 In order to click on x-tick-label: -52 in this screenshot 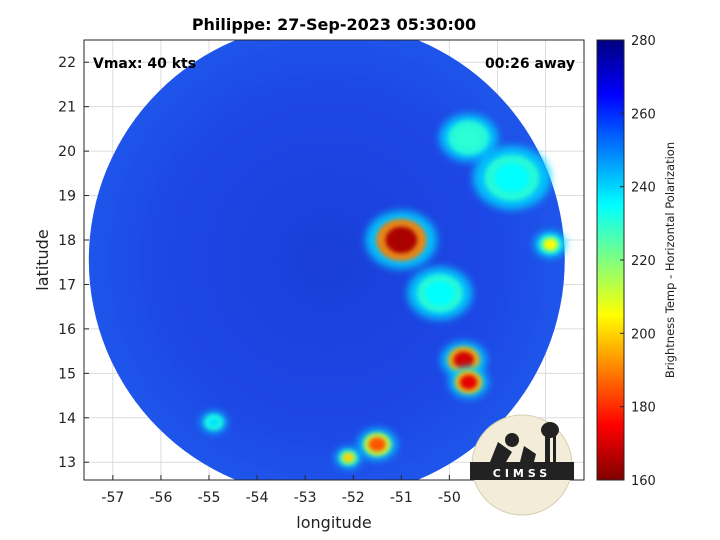, I will do `click(353, 498)`.